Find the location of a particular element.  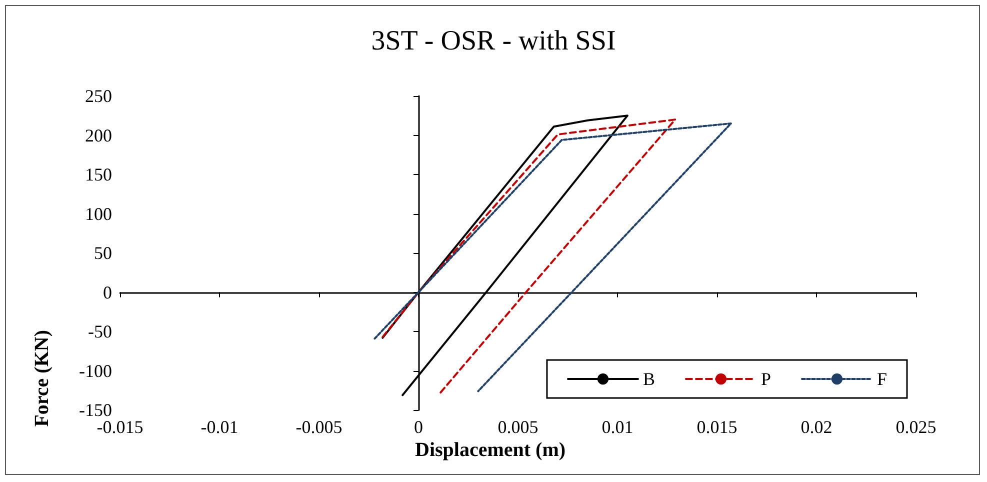

x-tick-label: 0 is located at coordinates (418, 427).